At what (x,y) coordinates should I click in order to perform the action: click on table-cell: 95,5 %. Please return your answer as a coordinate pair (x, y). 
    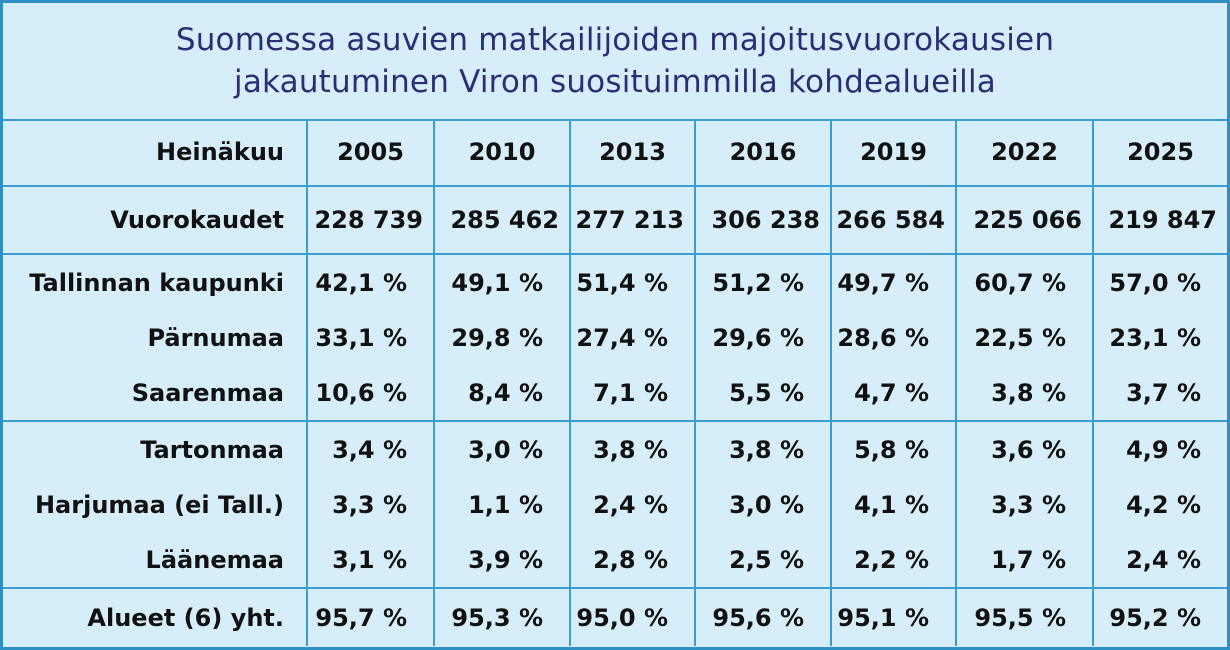
    Looking at the image, I should click on (1024, 616).